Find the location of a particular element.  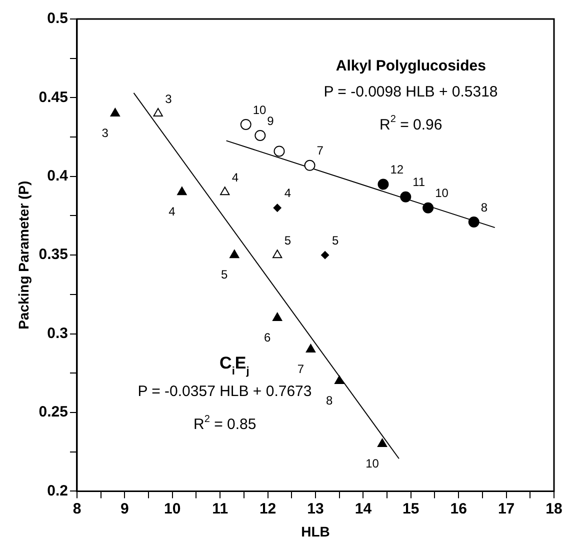

annotation: 9 is located at coordinates (270, 121).